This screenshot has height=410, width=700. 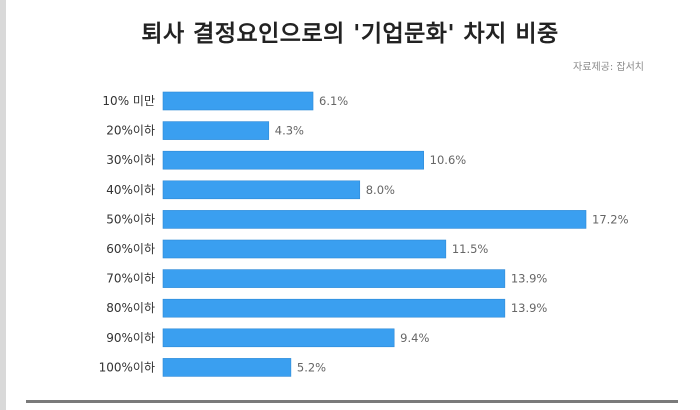 What do you see at coordinates (470, 249) in the screenshot?
I see `value-label: 11.5%` at bounding box center [470, 249].